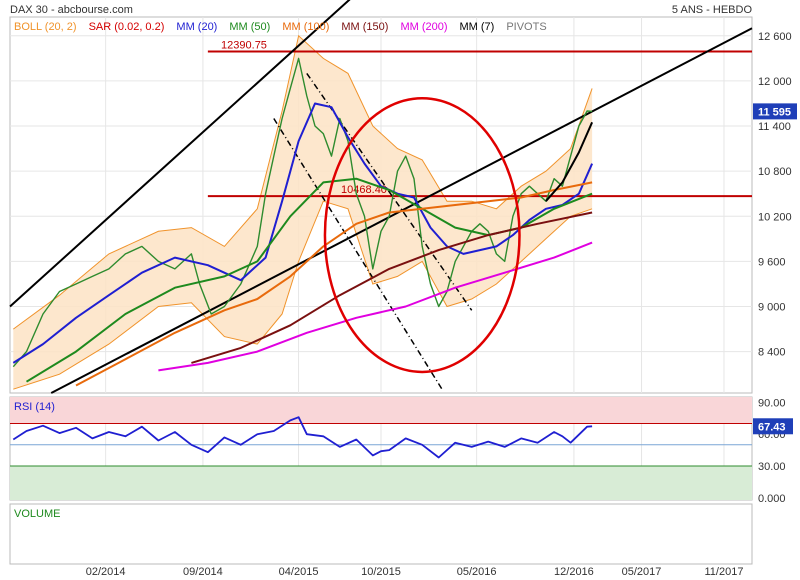 This screenshot has width=800, height=580. Describe the element at coordinates (477, 572) in the screenshot. I see `x-tick-4: 05/2016` at that location.